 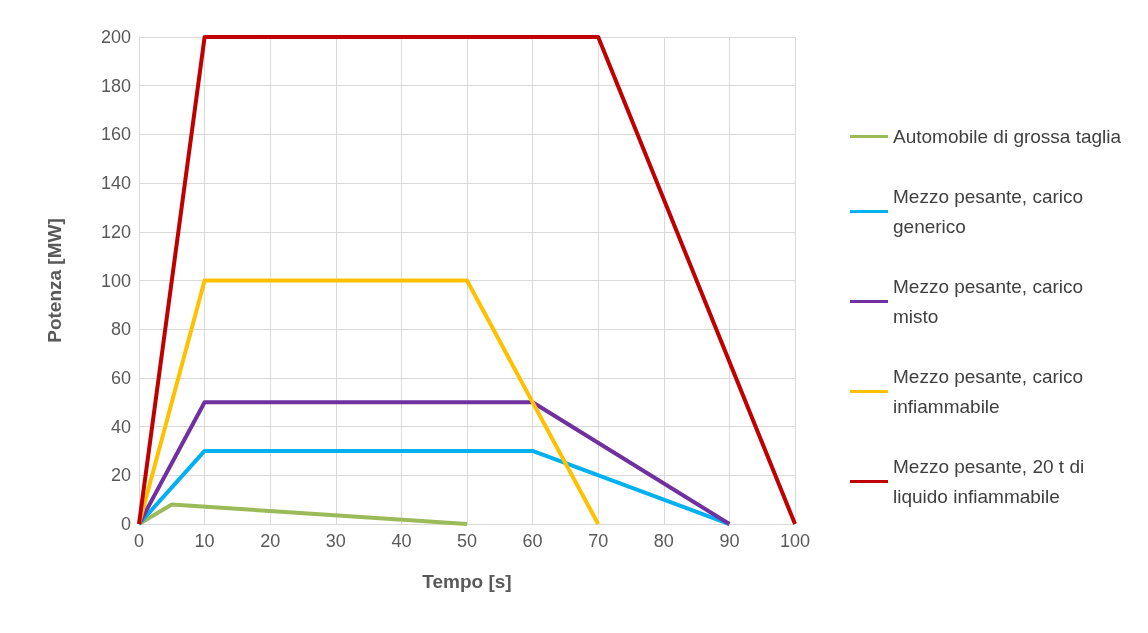 I want to click on x-tick-label: 100, so click(x=795, y=541).